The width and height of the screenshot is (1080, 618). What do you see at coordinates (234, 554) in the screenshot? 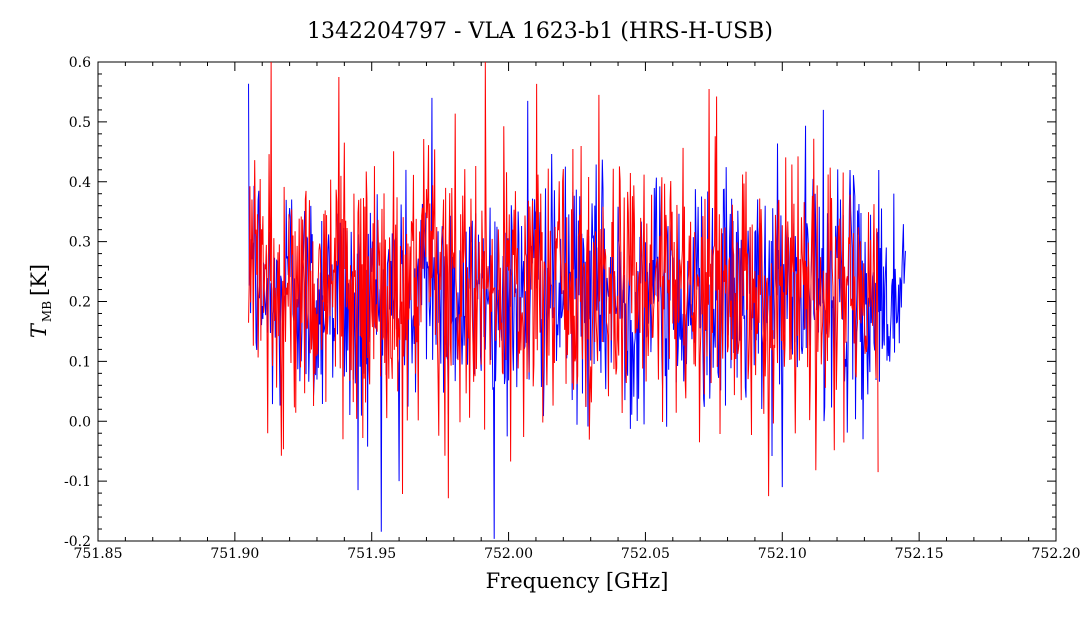
I see `x-tick-label: 751.90` at bounding box center [234, 554].